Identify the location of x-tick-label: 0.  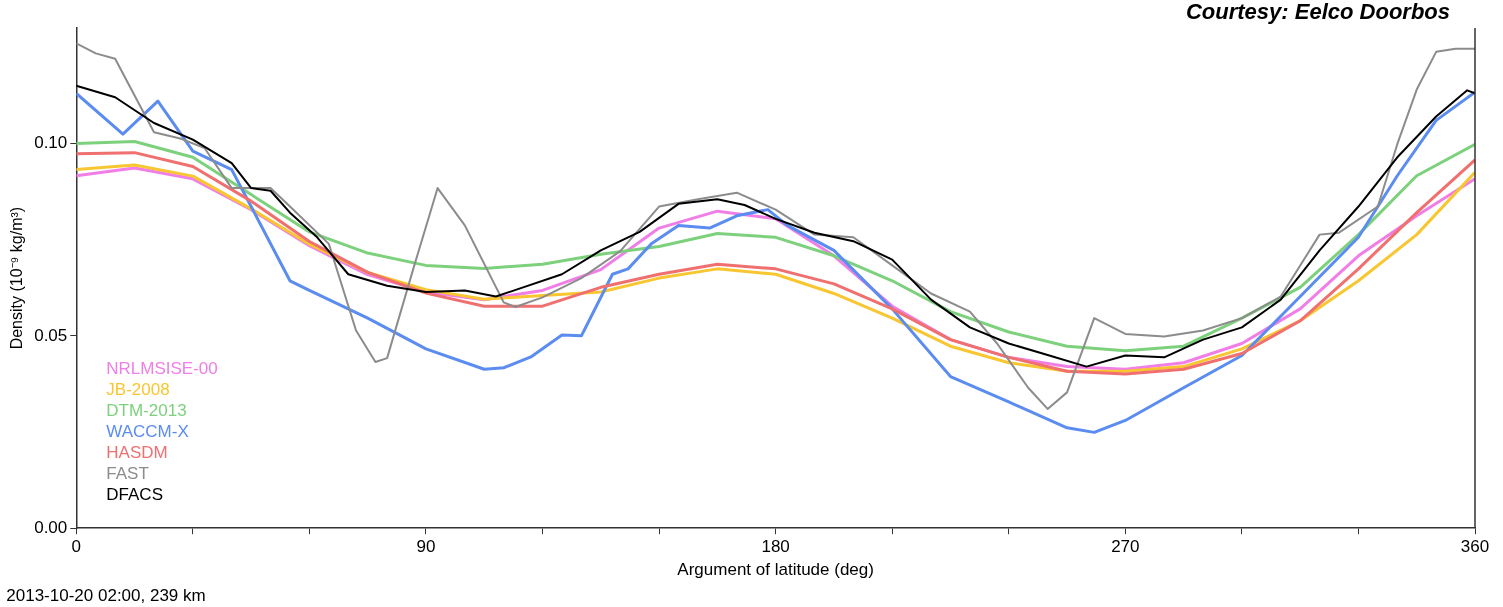
(76, 547).